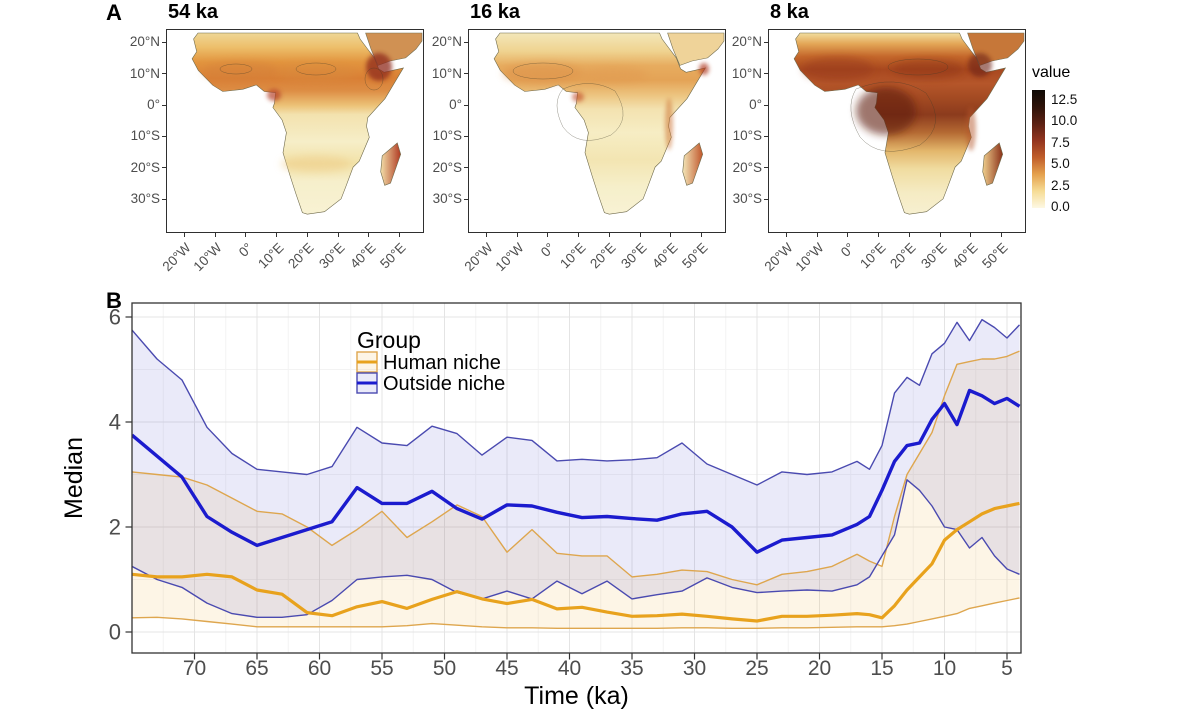 The width and height of the screenshot is (1200, 715). What do you see at coordinates (569, 668) in the screenshot?
I see `x-tick-label: 40` at bounding box center [569, 668].